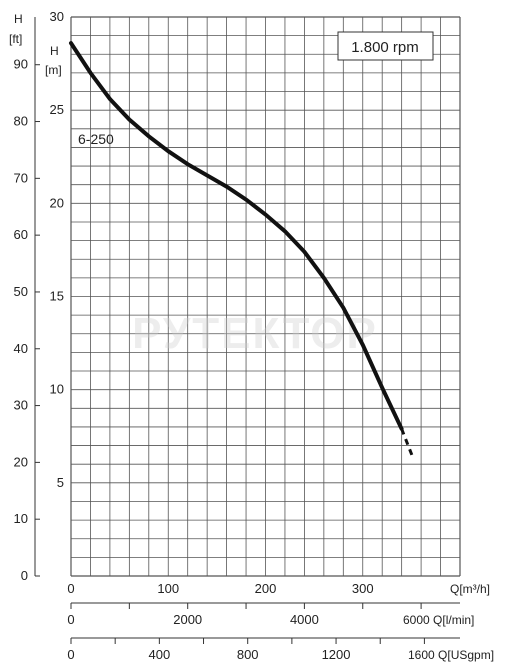 The height and width of the screenshot is (669, 510). What do you see at coordinates (57, 296) in the screenshot?
I see `h-m-tick-label: 15` at bounding box center [57, 296].